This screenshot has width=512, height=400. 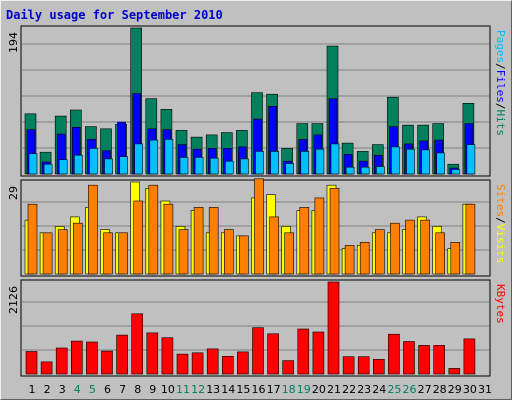 I want to click on y-max-label: 29, so click(x=13, y=193).